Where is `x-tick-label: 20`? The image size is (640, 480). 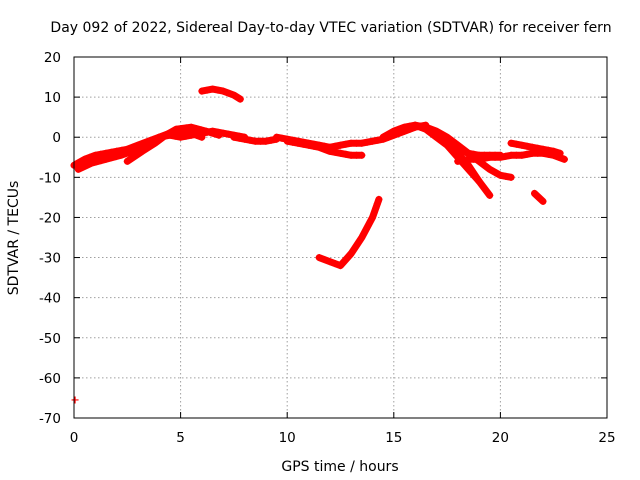 x-tick-label: 20 is located at coordinates (500, 438).